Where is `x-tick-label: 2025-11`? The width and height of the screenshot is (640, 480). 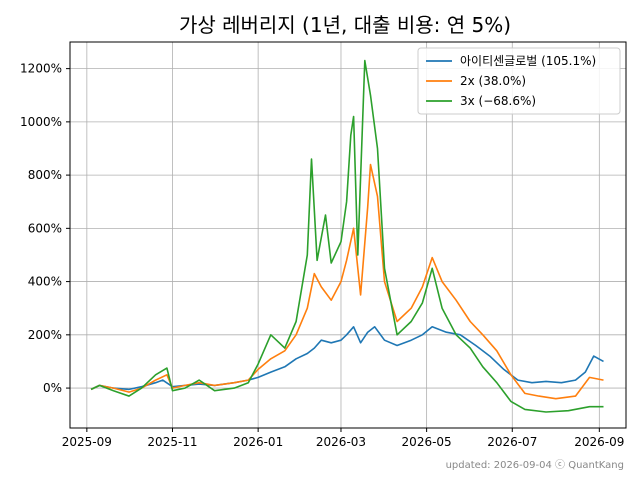 x-tick-label: 2025-11 is located at coordinates (172, 442).